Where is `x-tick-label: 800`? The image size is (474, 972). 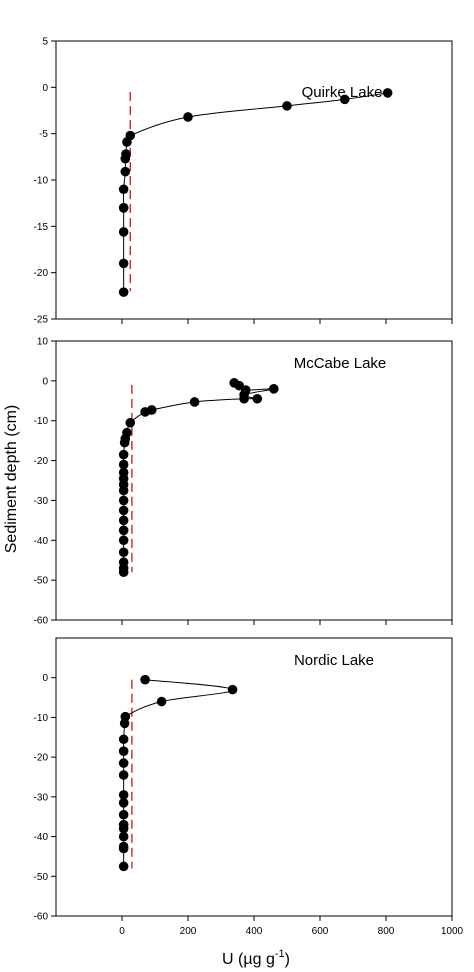 x-tick-label: 800 is located at coordinates (386, 931).